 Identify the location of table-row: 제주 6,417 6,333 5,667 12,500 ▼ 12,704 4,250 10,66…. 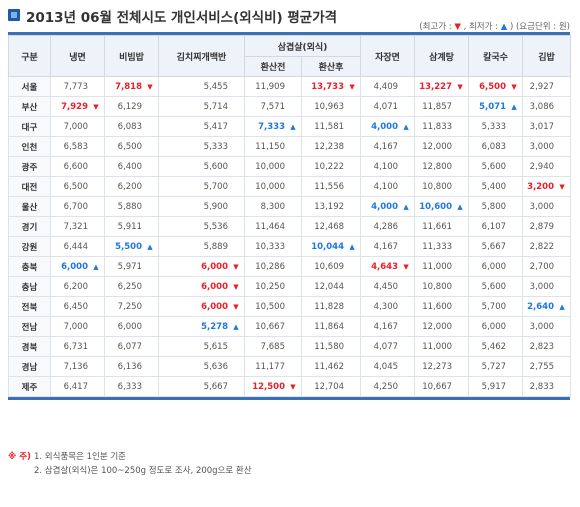
(290, 387).